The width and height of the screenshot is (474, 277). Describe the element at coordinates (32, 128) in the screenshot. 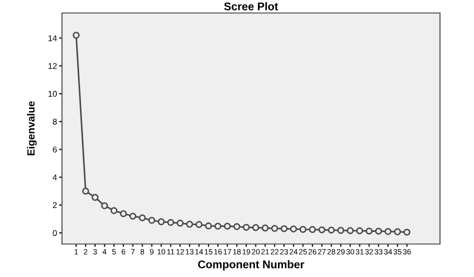

I see `y-axis-title: Eigenvalue` at that location.